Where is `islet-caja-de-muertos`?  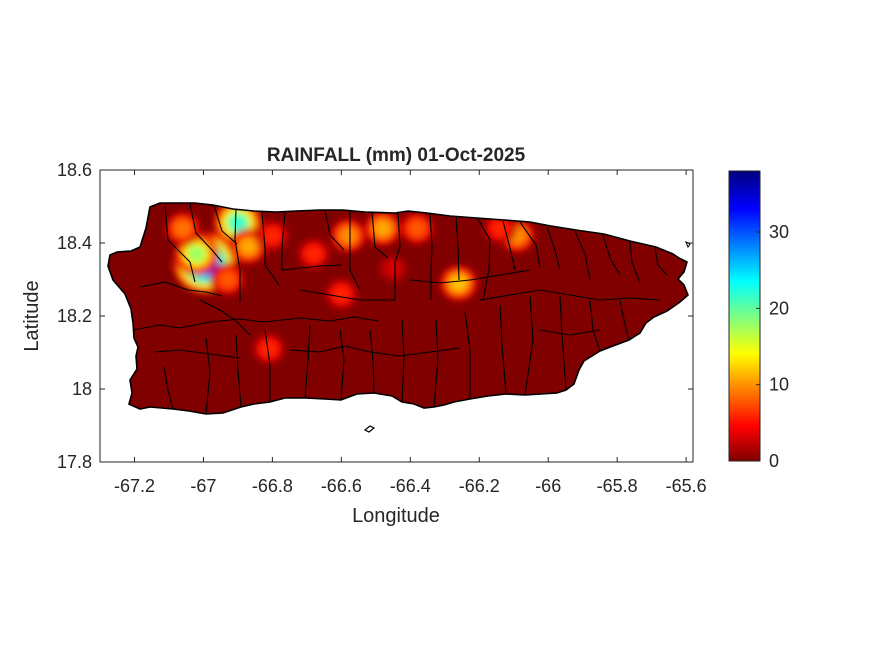
islet-caja-de-muertos is located at coordinates (369, 429).